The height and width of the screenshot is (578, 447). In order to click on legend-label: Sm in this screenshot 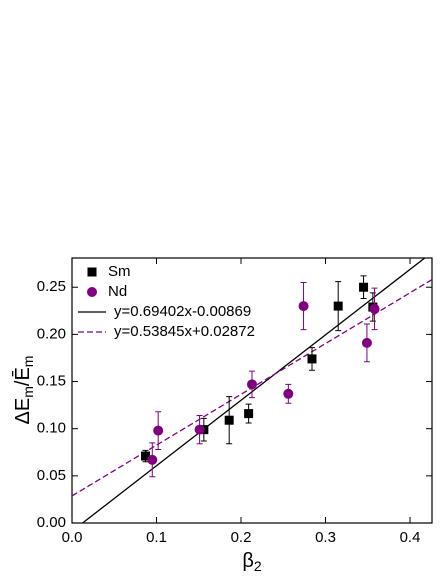, I will do `click(119, 271)`.